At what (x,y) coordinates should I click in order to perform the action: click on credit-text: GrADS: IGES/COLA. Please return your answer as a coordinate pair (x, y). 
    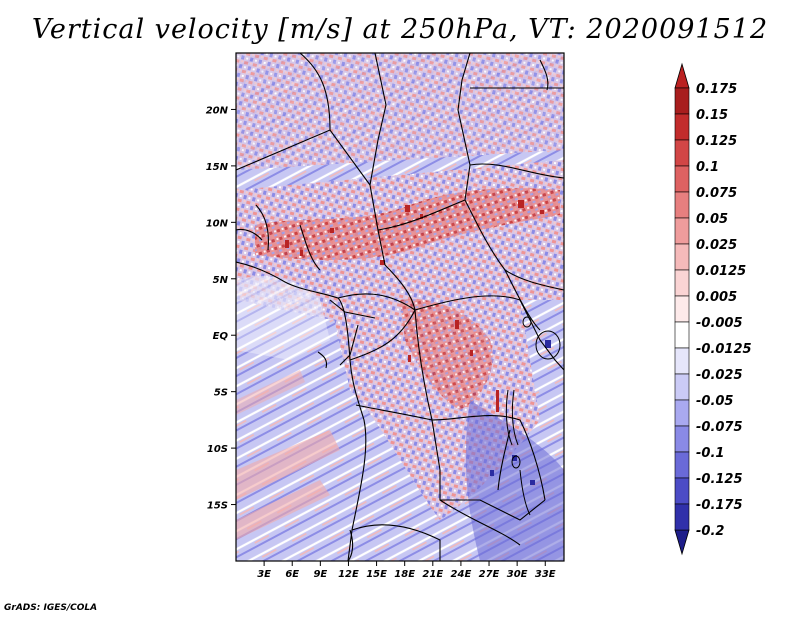
    Looking at the image, I should click on (51, 608).